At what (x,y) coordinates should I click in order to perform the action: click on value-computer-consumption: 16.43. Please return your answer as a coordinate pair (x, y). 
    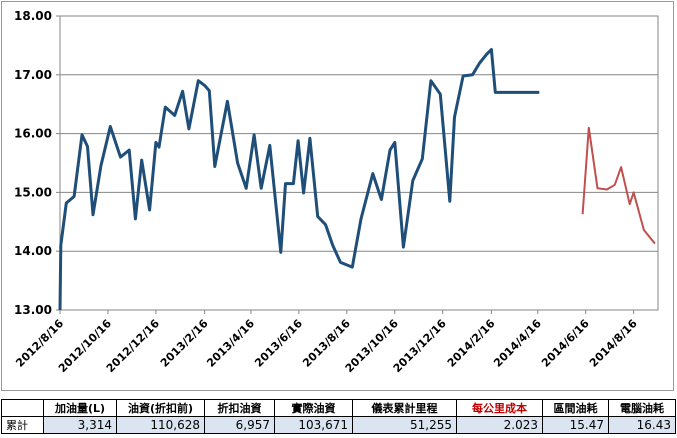
    Looking at the image, I should click on (642, 425).